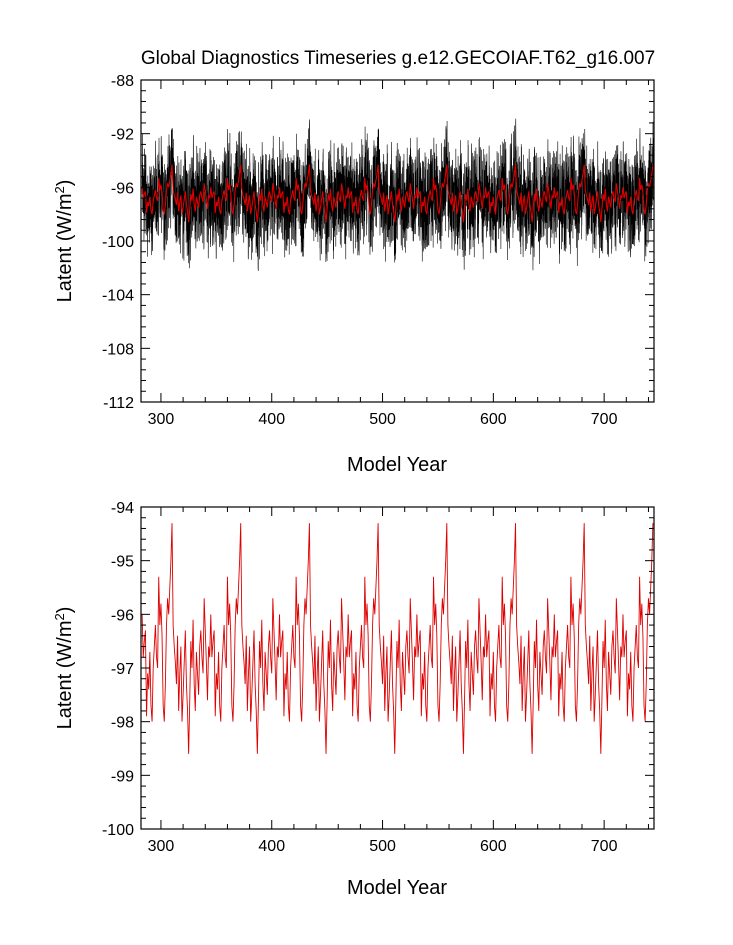 Image resolution: width=733 pixels, height=945 pixels. I want to click on series-annual-line, so click(397, 193).